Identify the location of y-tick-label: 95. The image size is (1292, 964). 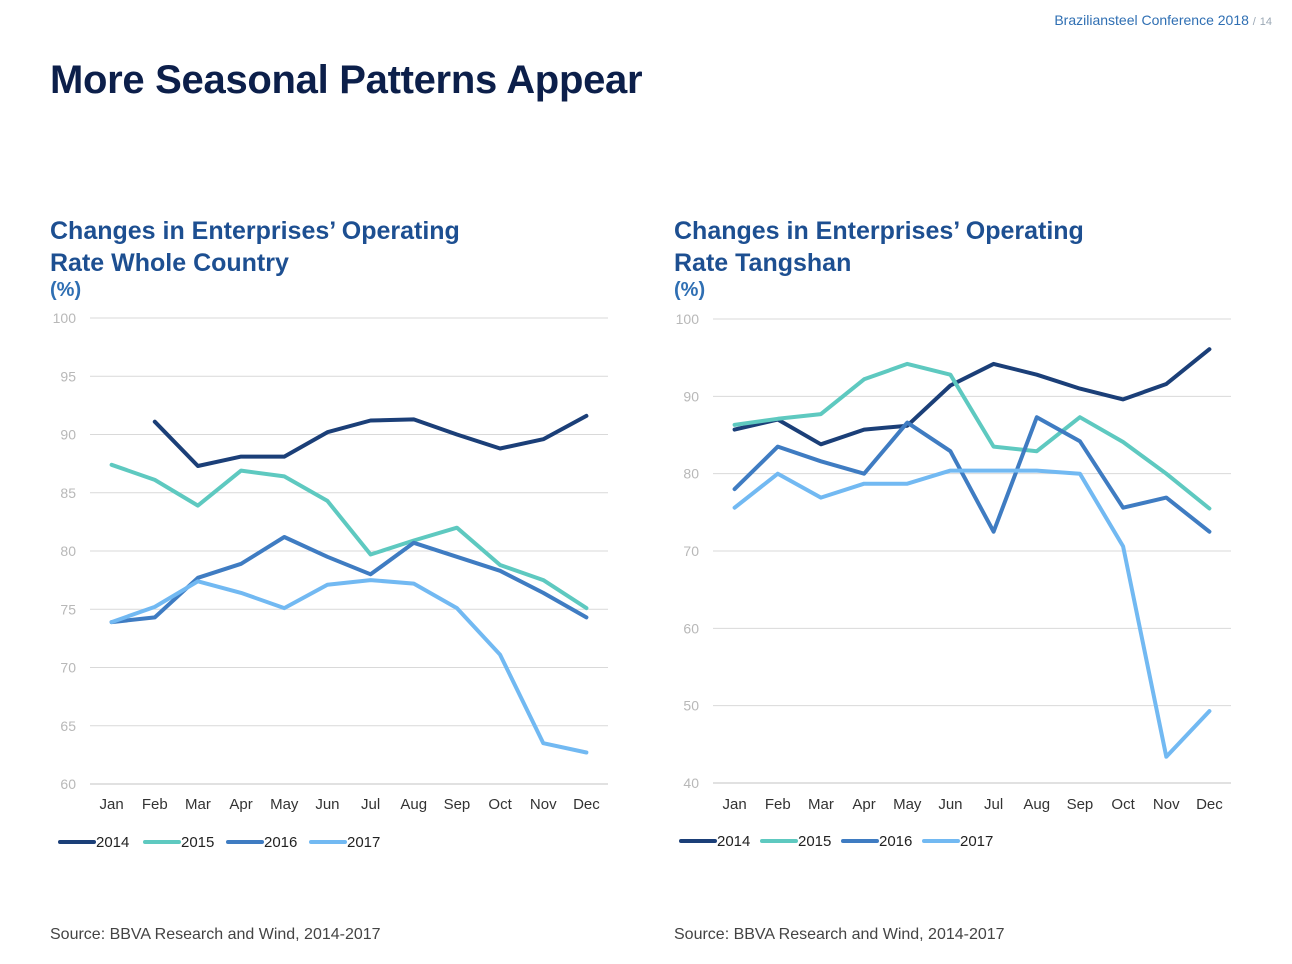
(68, 376).